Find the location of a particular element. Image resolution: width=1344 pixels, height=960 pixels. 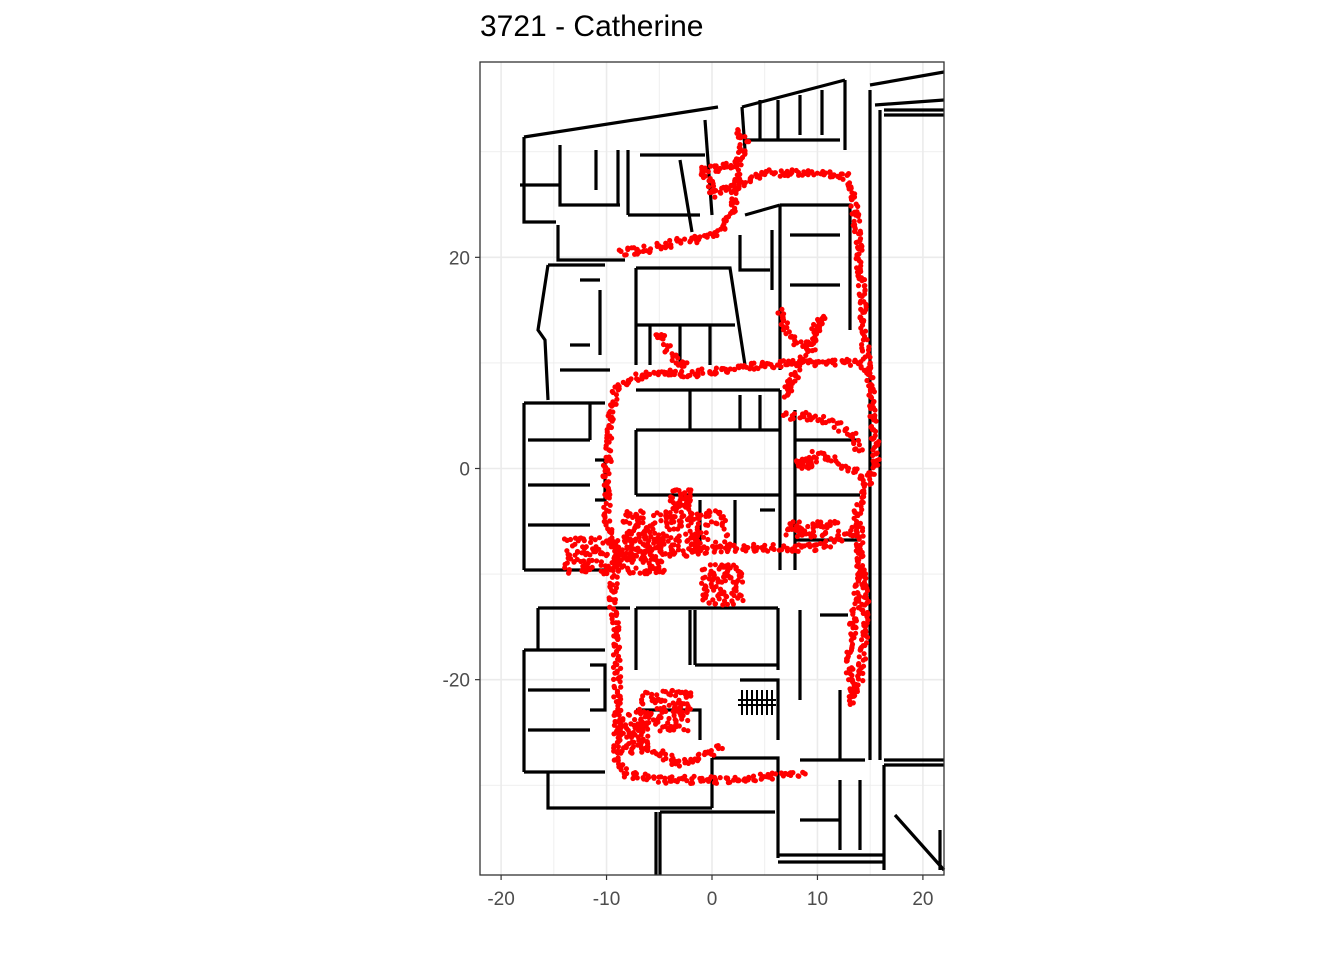

chart-title: 3721 - Catherine is located at coordinates (592, 26).